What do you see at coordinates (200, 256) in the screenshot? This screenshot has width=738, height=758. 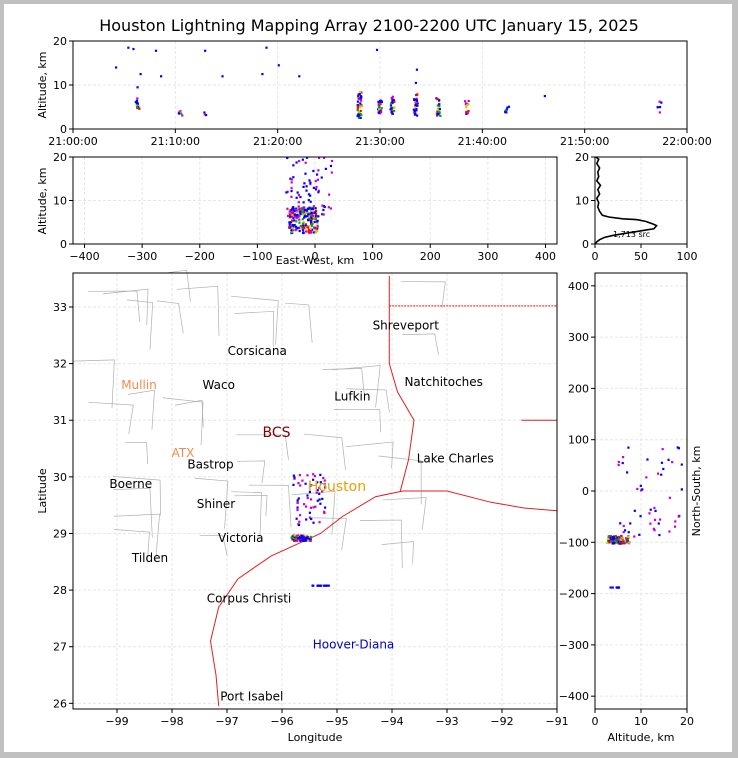 I see `x-tick-label: −200` at bounding box center [200, 256].